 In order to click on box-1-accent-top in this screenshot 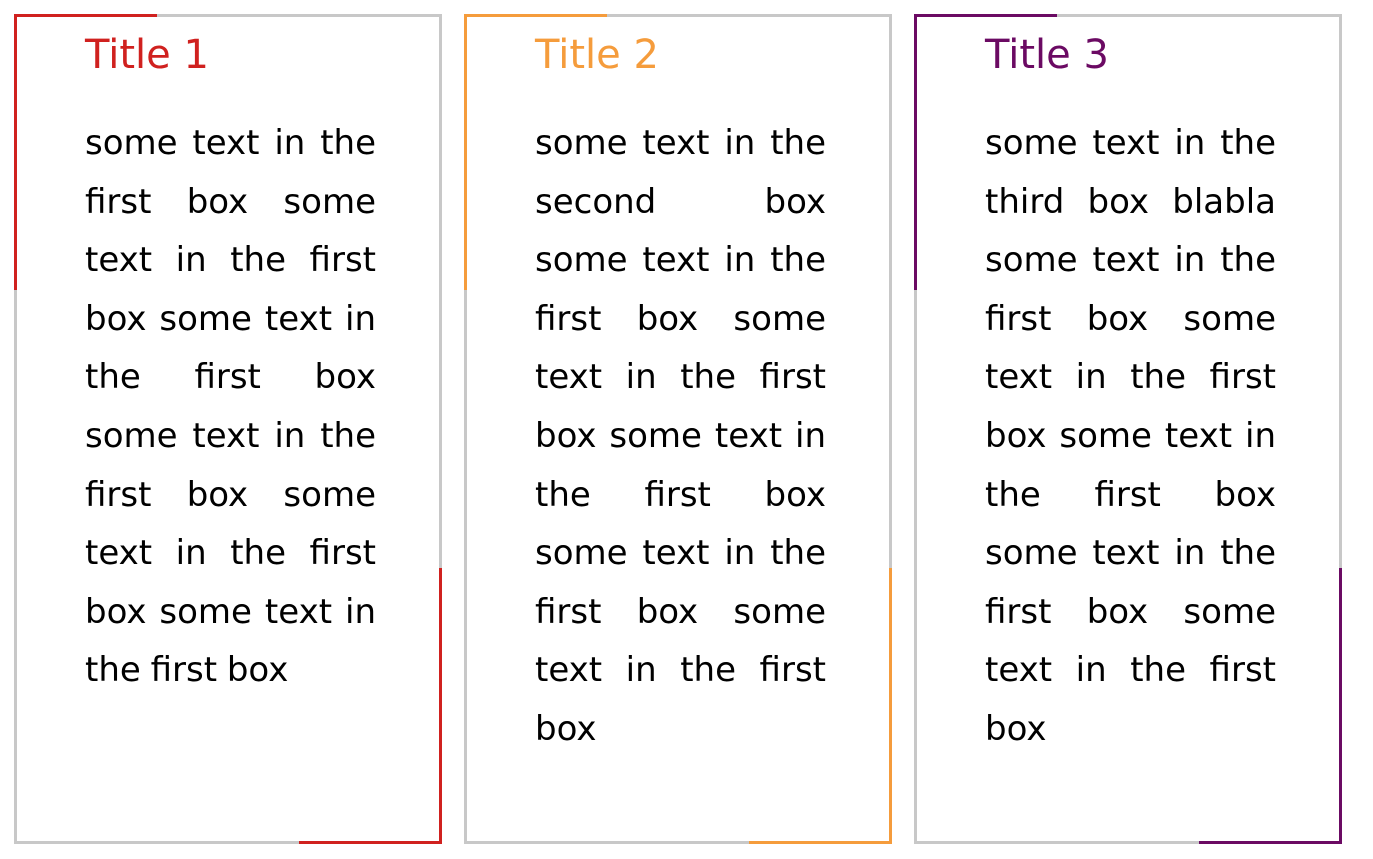, I will do `click(85, 15)`.